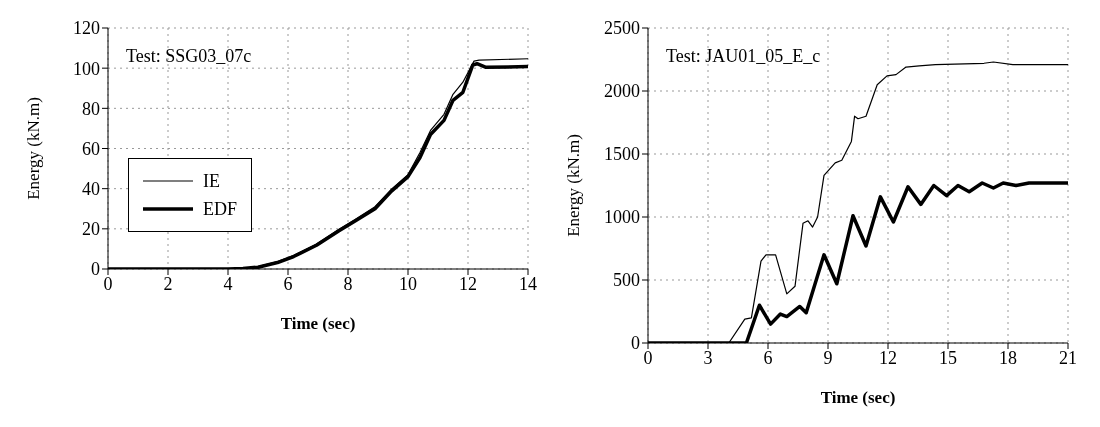 The image size is (1100, 427). What do you see at coordinates (408, 283) in the screenshot?
I see `x-tick-label: 10` at bounding box center [408, 283].